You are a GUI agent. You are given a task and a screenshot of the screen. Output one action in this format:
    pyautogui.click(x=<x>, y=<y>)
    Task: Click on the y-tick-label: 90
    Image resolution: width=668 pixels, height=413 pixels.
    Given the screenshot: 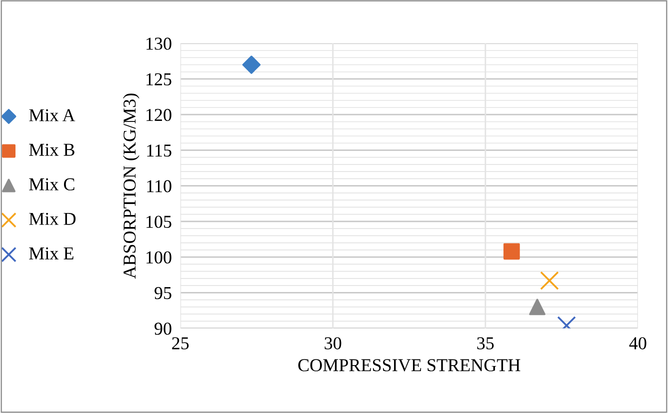 What is the action you would take?
    pyautogui.click(x=163, y=328)
    